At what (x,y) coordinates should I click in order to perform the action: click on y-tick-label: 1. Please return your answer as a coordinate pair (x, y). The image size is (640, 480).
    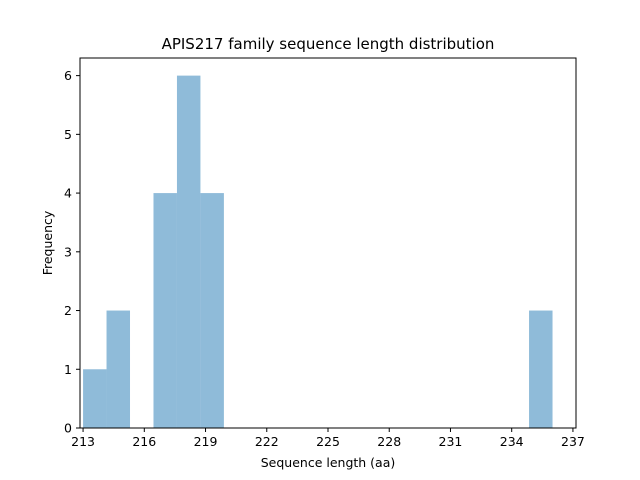
    Looking at the image, I should click on (68, 369).